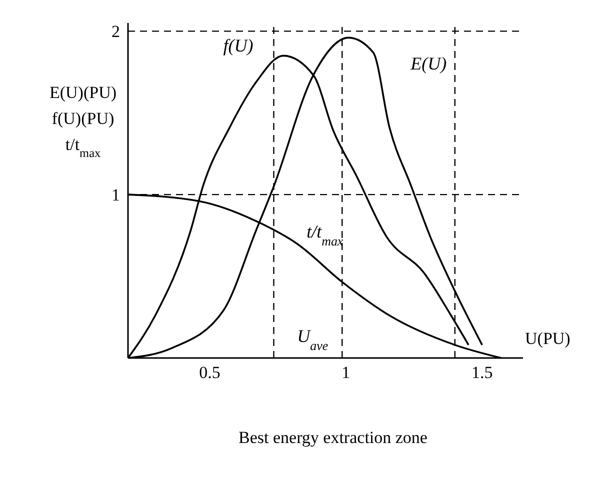 The image size is (607, 495). I want to click on x-tick-label: 1, so click(346, 372).